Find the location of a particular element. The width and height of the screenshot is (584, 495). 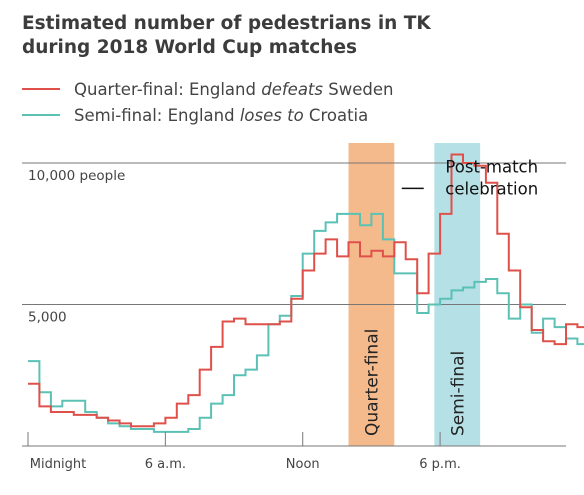

legend-swatch-semi-final is located at coordinates (41, 115).